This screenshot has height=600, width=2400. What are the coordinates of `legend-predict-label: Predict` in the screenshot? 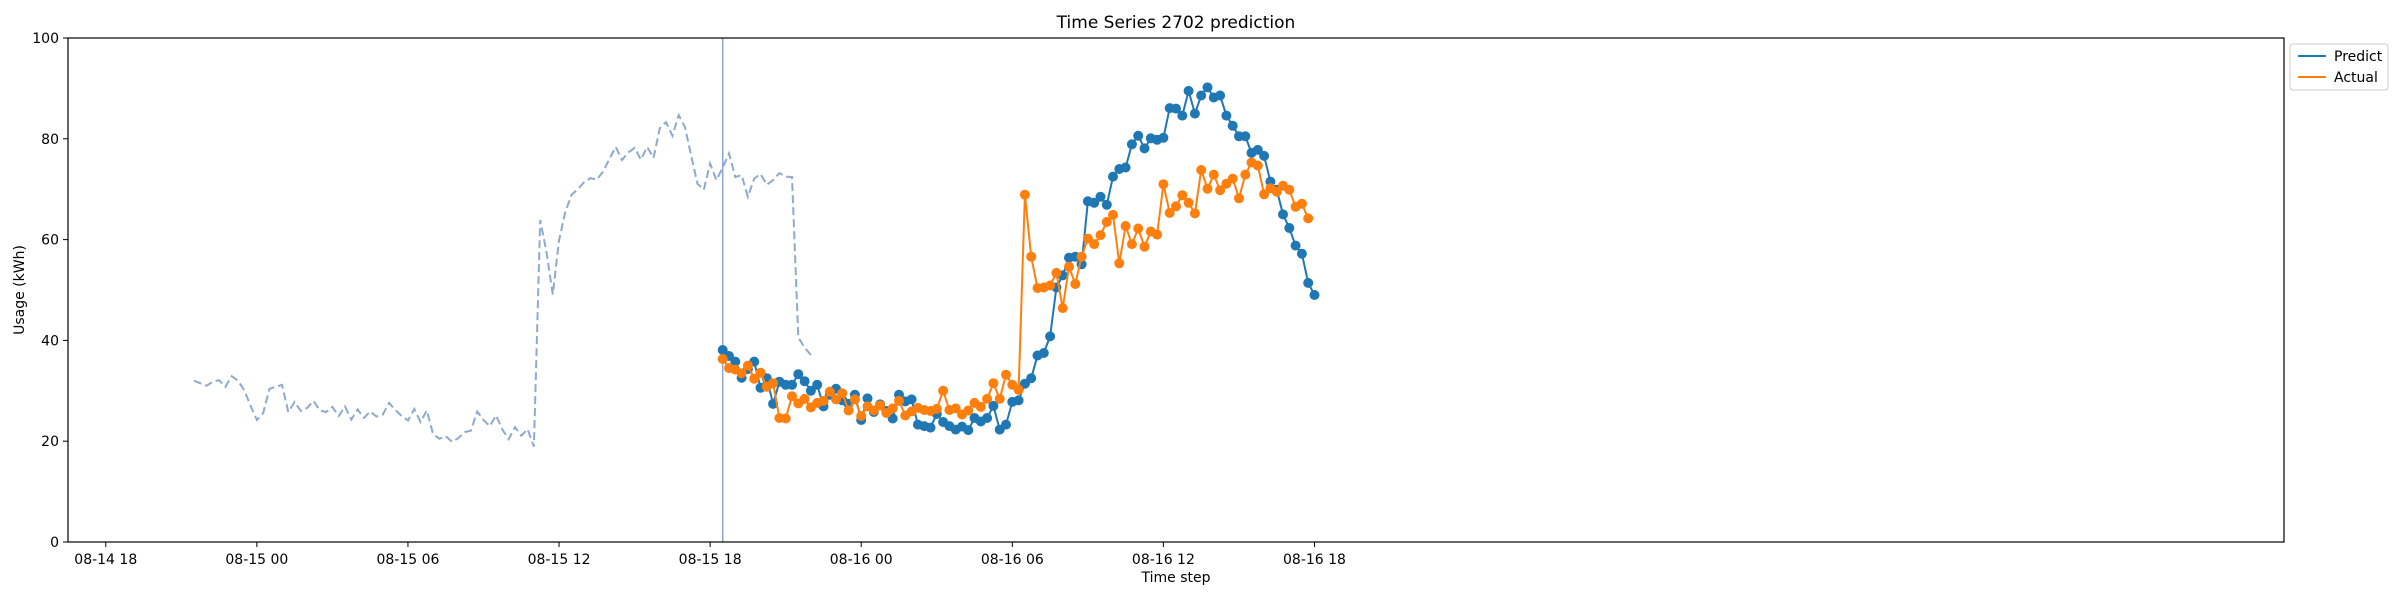 It's located at (2358, 57).